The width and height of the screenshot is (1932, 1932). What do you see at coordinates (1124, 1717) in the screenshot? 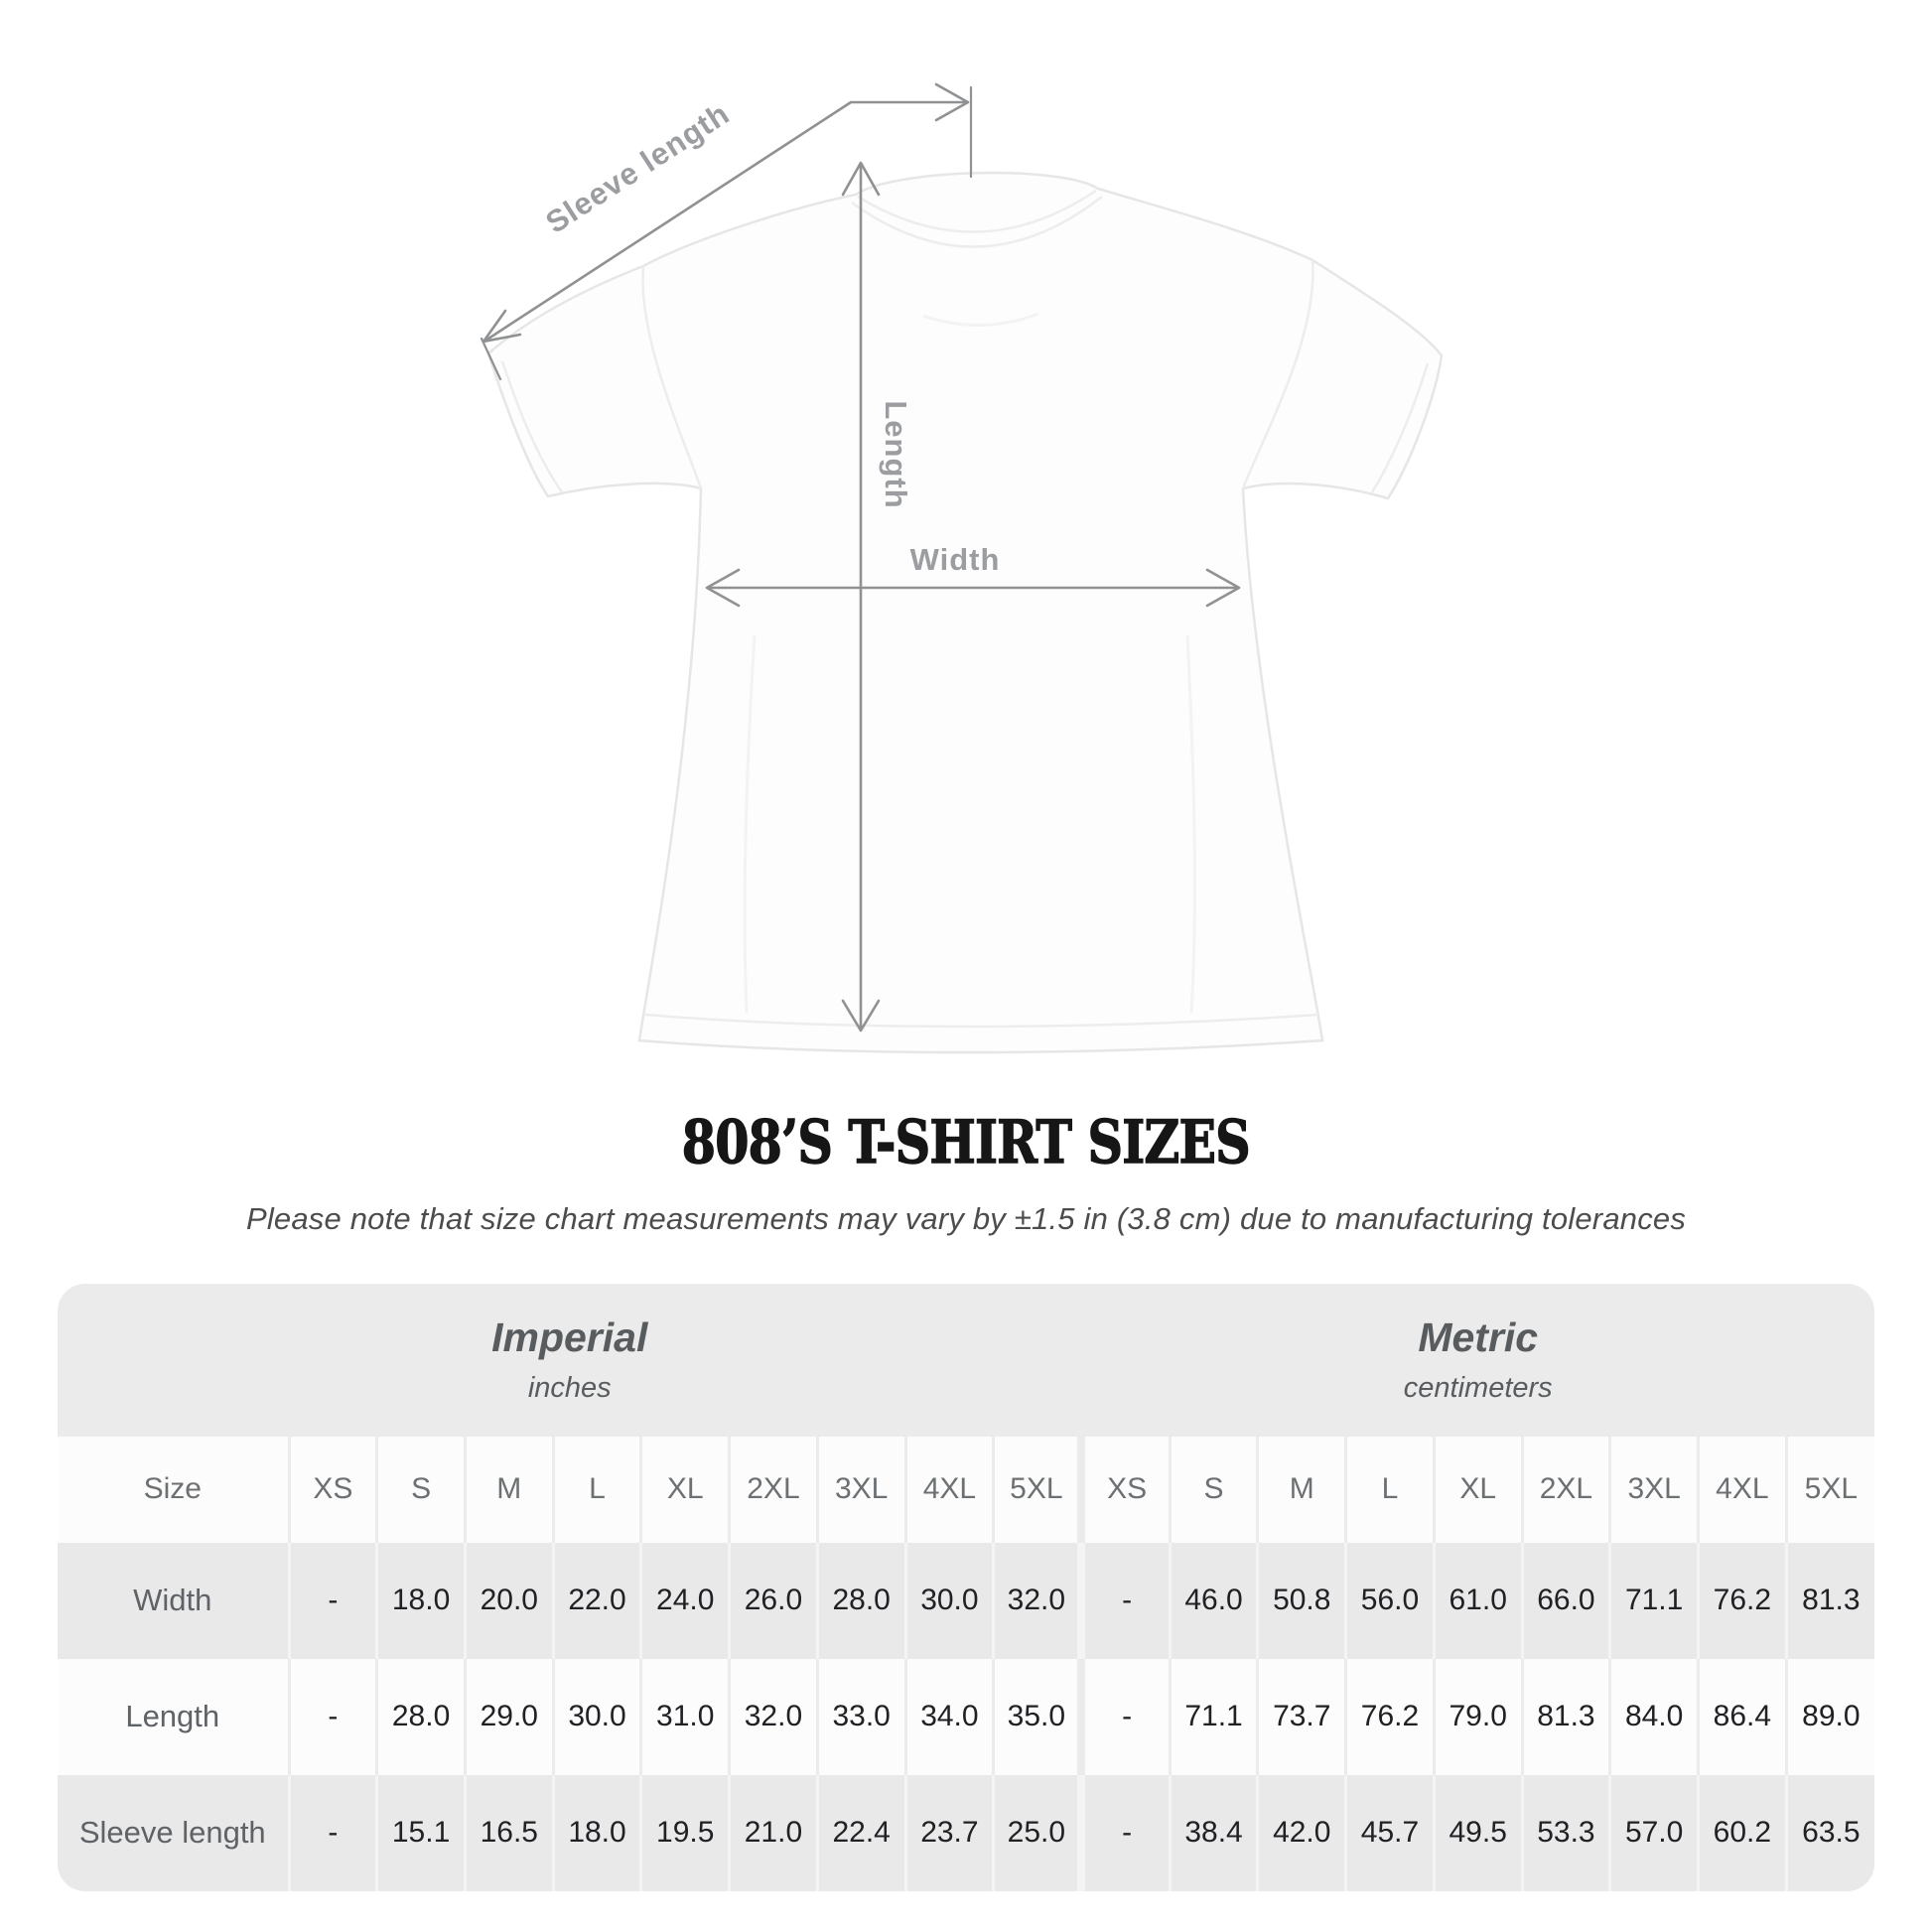
I see `cell-length-metric-xs: -` at bounding box center [1124, 1717].